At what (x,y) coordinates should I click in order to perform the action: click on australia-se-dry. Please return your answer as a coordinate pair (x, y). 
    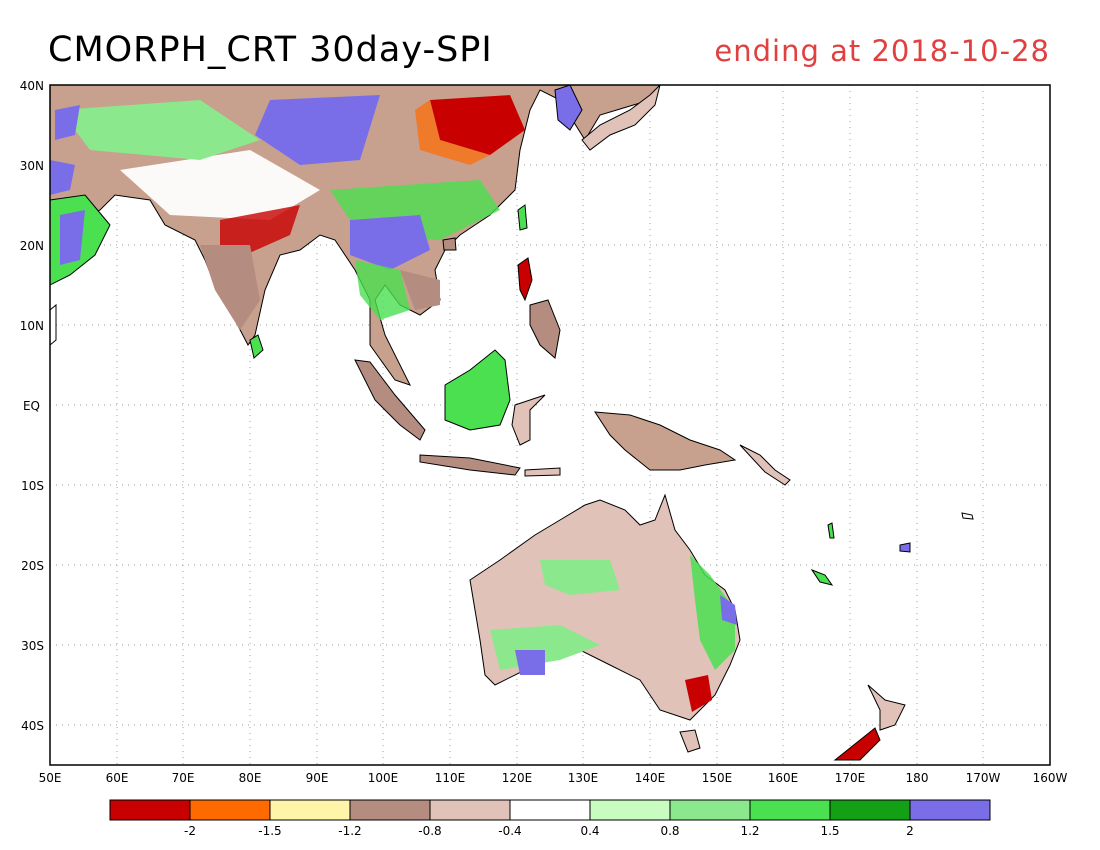
    Looking at the image, I should click on (698, 693).